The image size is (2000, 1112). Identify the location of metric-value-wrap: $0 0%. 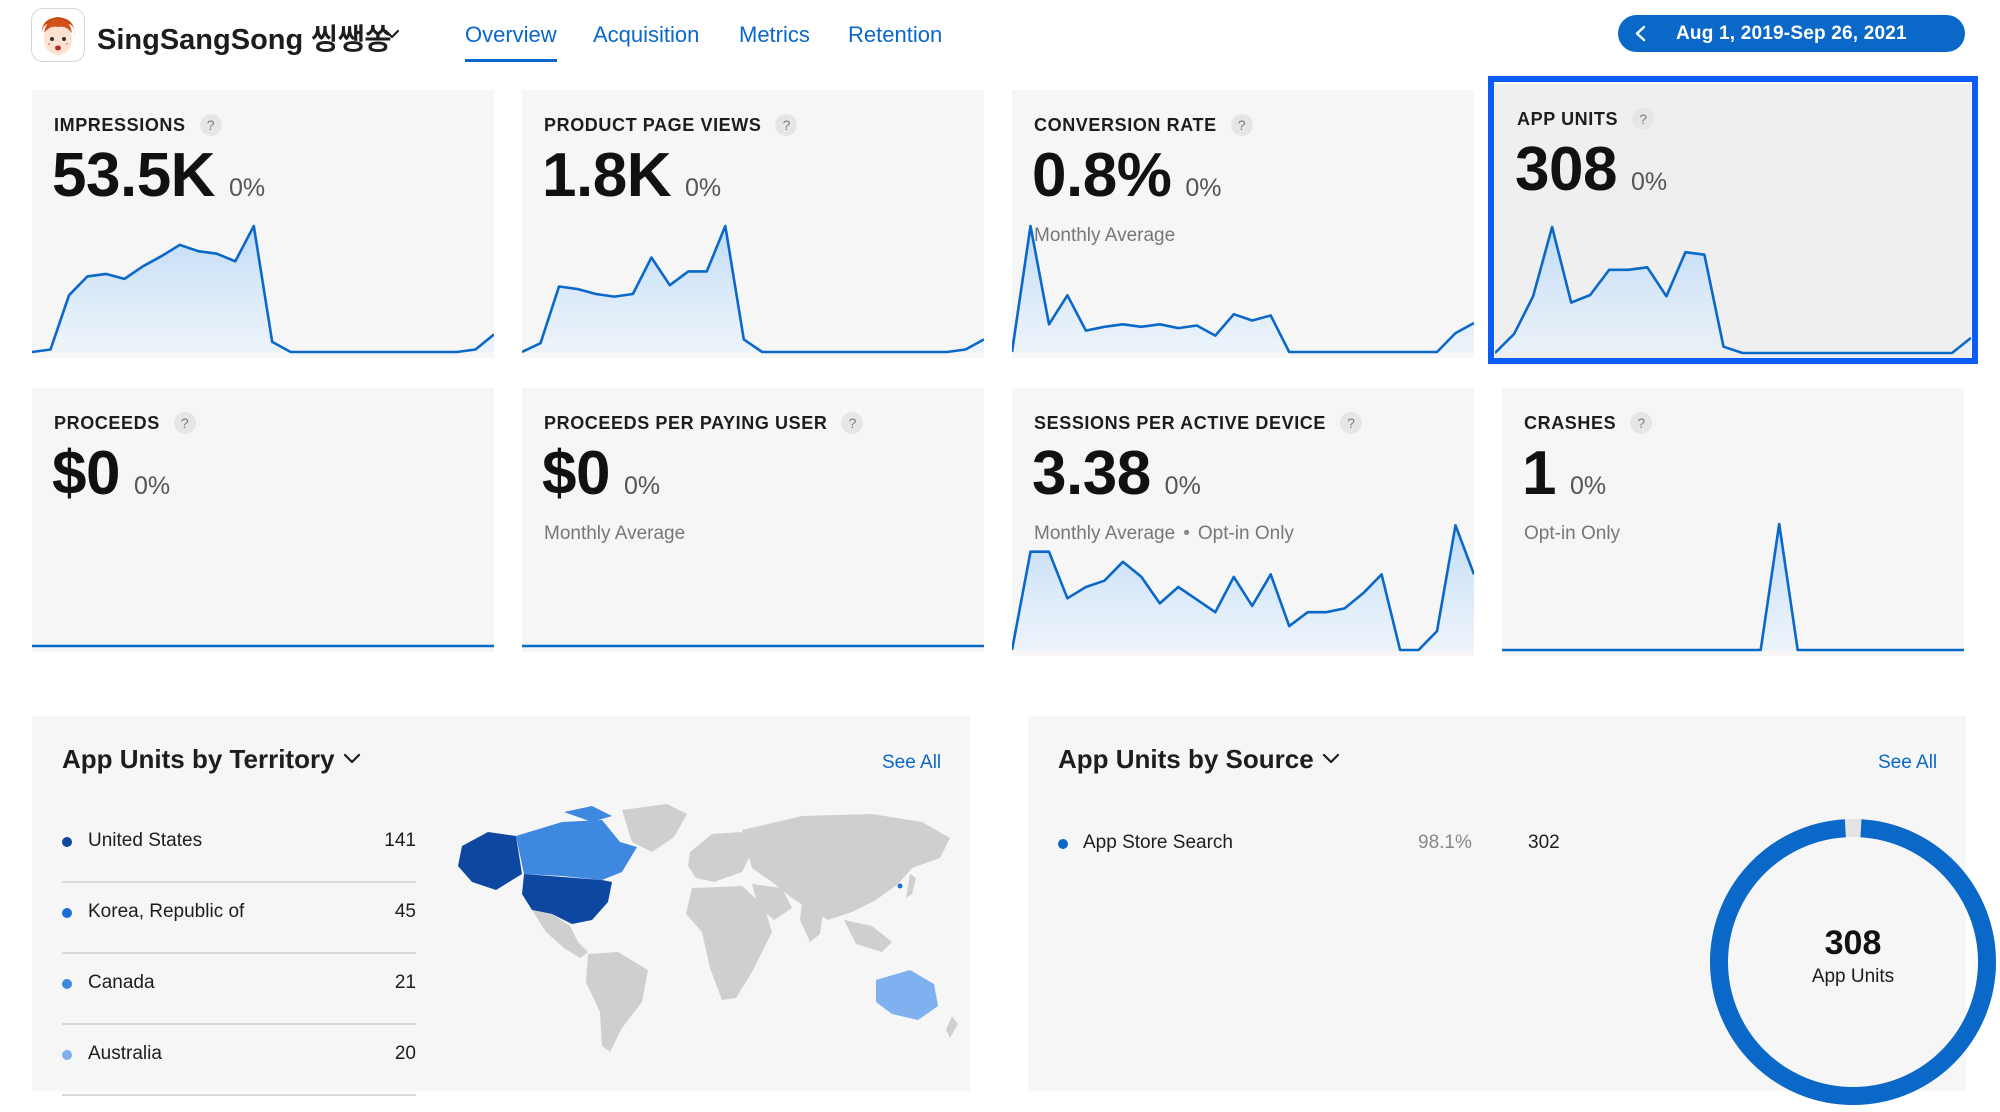
(111, 473).